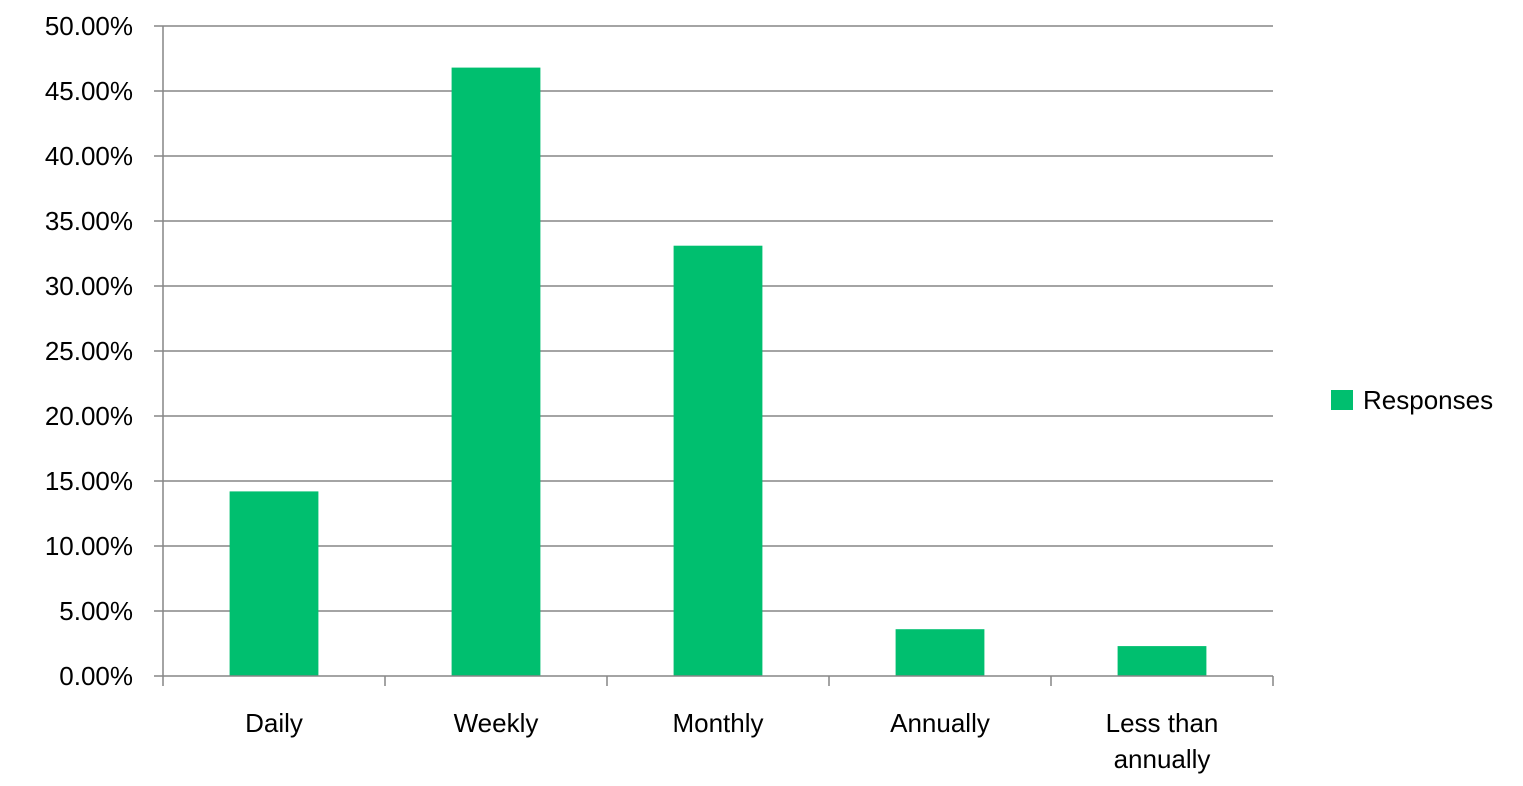 Image resolution: width=1523 pixels, height=786 pixels. I want to click on bar-monthly, so click(718, 460).